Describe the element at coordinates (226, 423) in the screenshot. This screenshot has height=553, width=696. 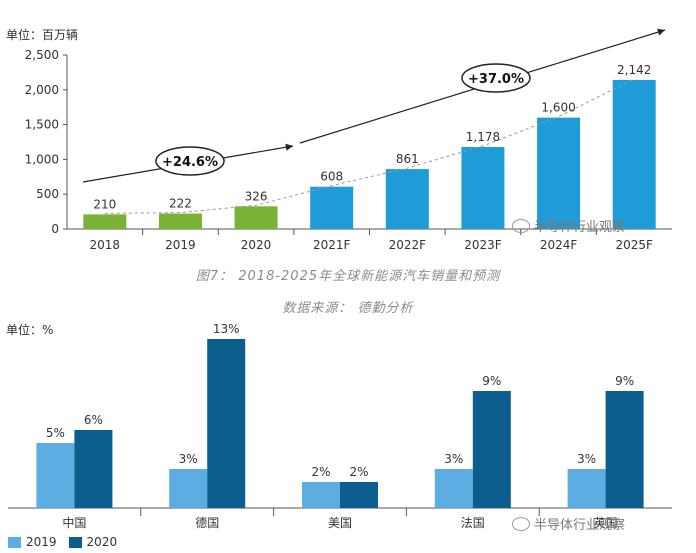
I see `bar-德国-2020` at that location.